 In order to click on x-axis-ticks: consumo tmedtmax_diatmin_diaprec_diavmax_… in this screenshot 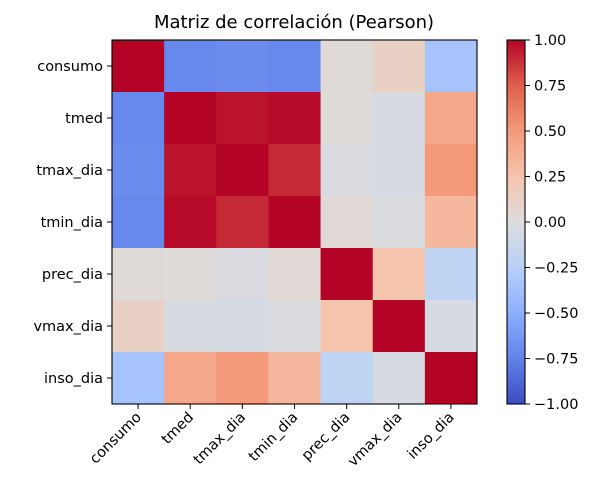, I will do `click(272, 437)`.